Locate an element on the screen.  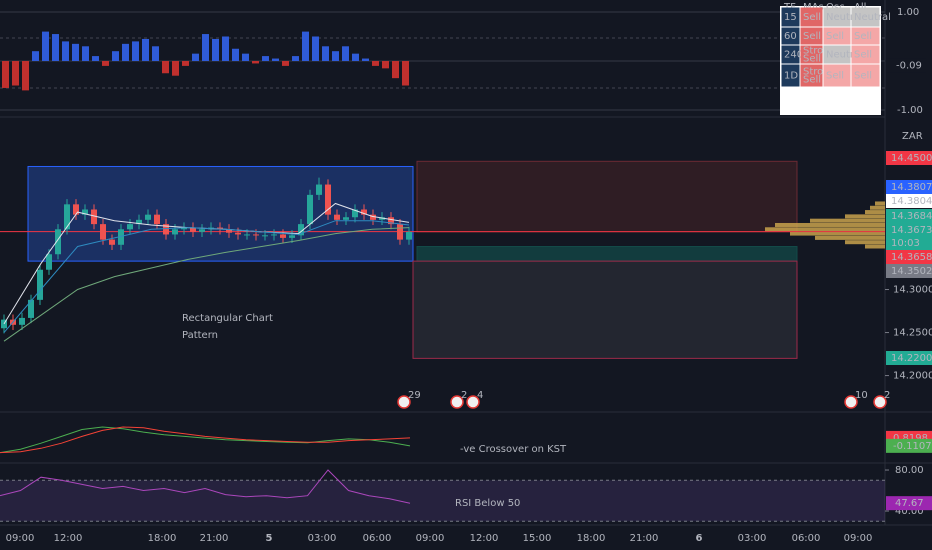
y-tick-label: 14.30000 is located at coordinates (912, 290).